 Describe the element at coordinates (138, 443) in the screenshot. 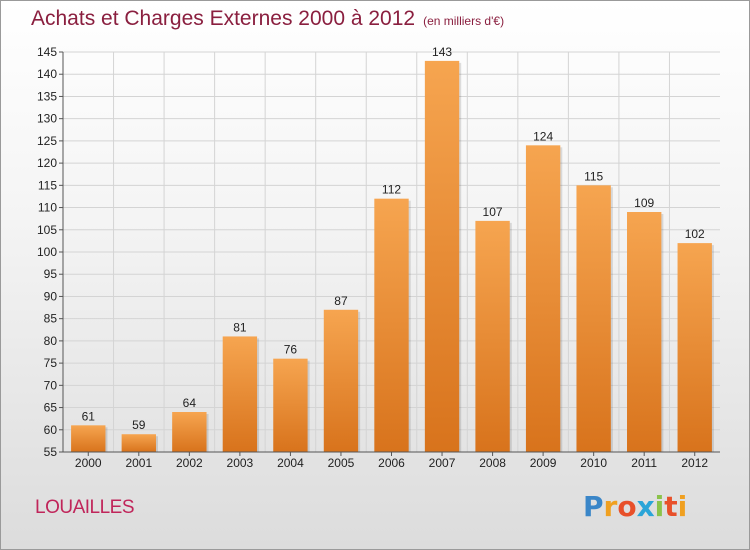

I see `bar-2001` at that location.